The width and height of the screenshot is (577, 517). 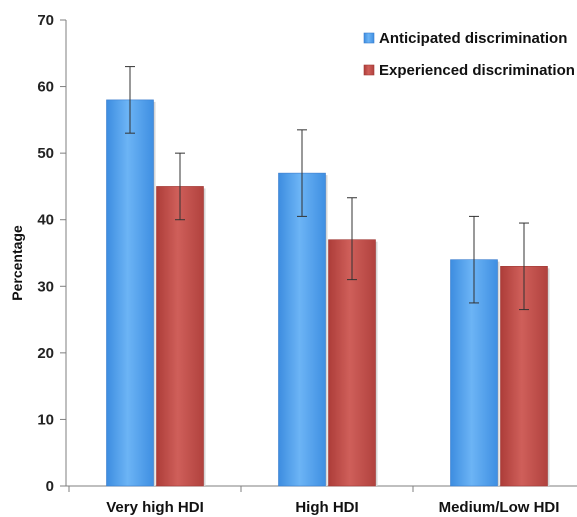 What do you see at coordinates (45, 20) in the screenshot?
I see `y-tick-label: 70` at bounding box center [45, 20].